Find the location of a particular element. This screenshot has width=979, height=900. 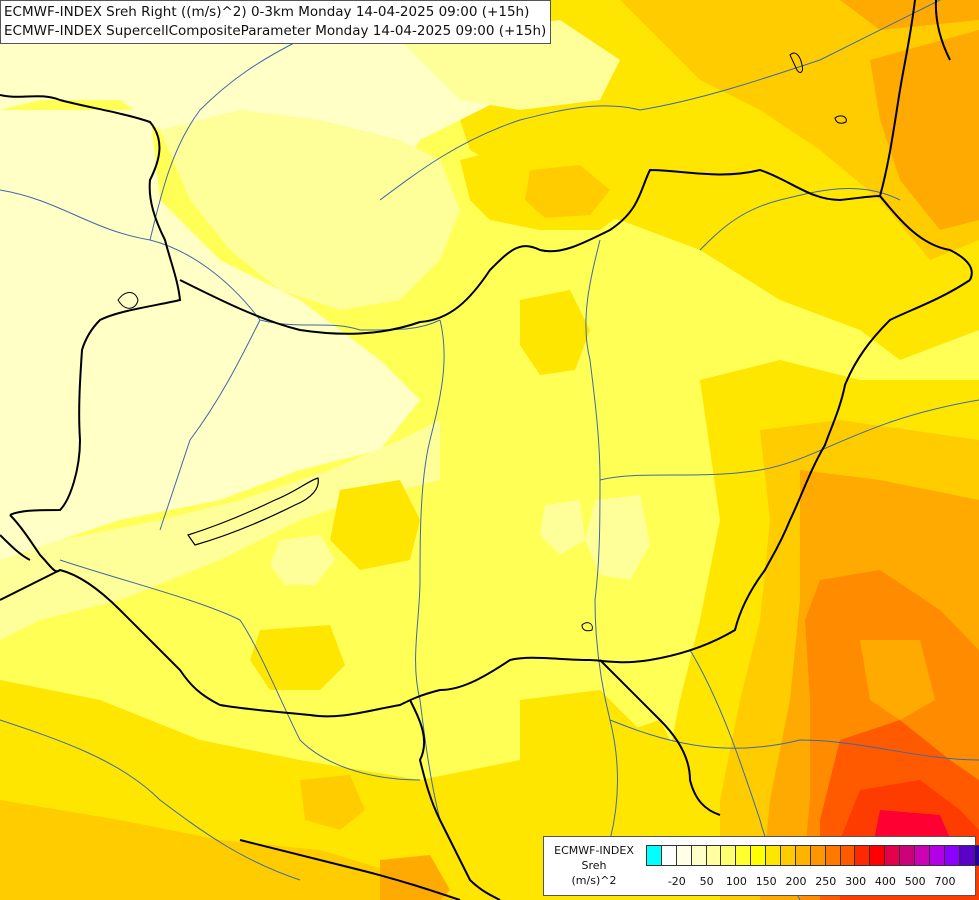

legend-tick-label: 50 is located at coordinates (706, 881).